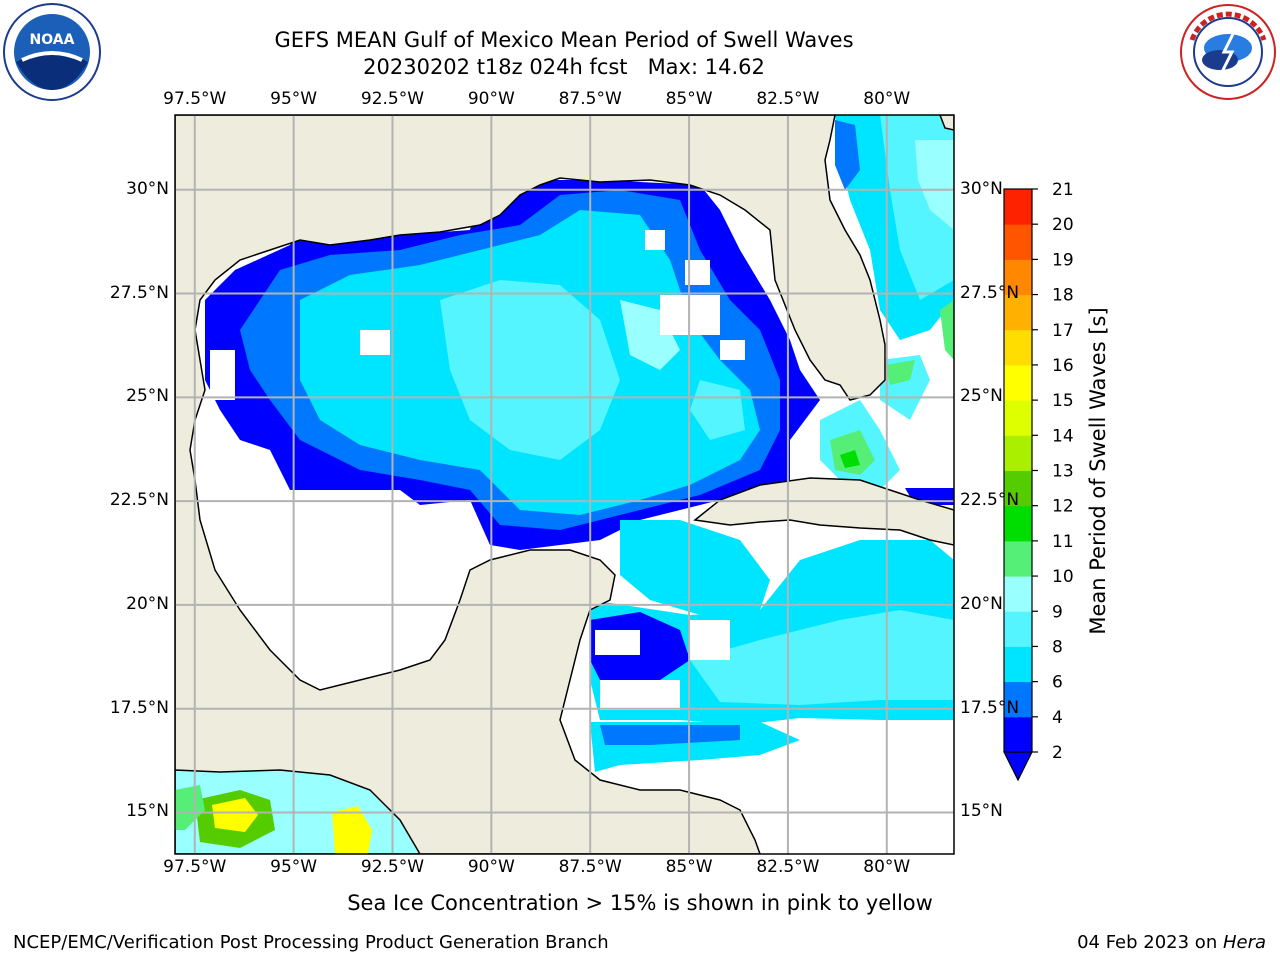  Describe the element at coordinates (1063, 366) in the screenshot. I see `colorbar-tick-label: 16` at that location.